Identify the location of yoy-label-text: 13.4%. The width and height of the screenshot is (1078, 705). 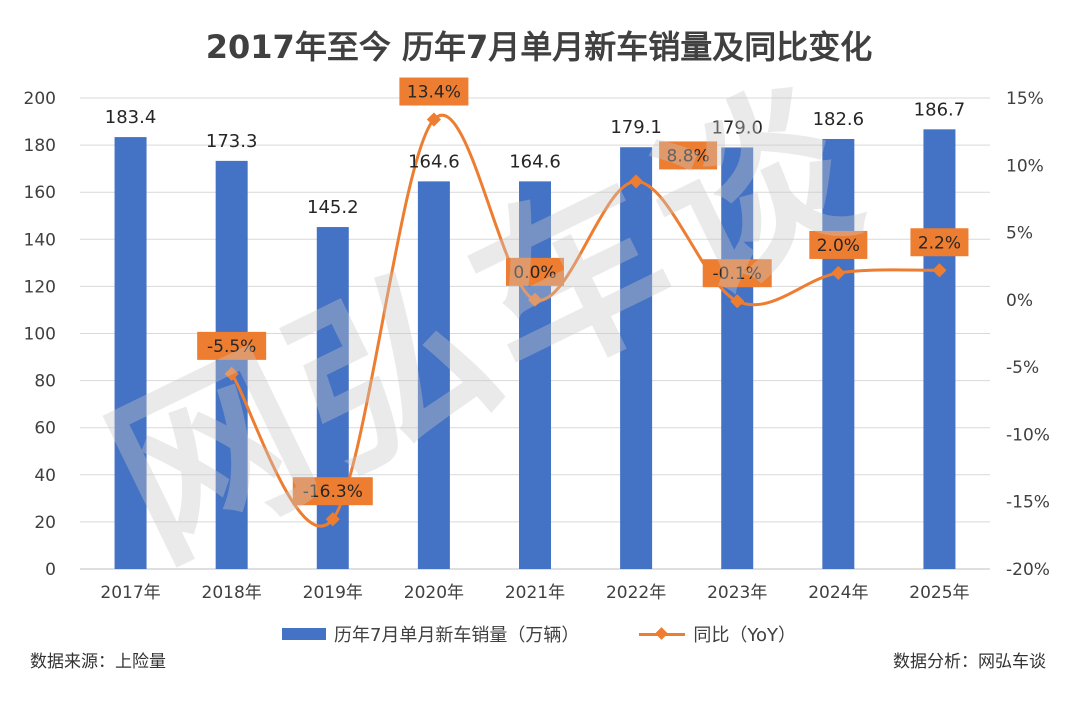
(434, 93).